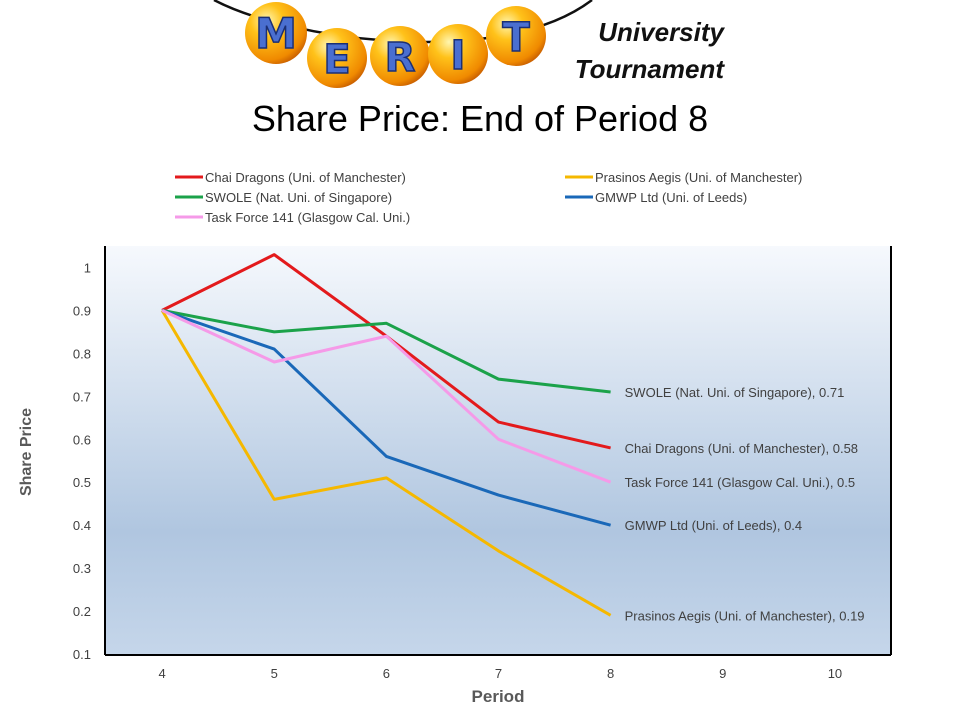 The width and height of the screenshot is (960, 720). What do you see at coordinates (307, 217) in the screenshot?
I see `legend-entry: Task Force 141 (Glasgow Cal. Uni.)` at bounding box center [307, 217].